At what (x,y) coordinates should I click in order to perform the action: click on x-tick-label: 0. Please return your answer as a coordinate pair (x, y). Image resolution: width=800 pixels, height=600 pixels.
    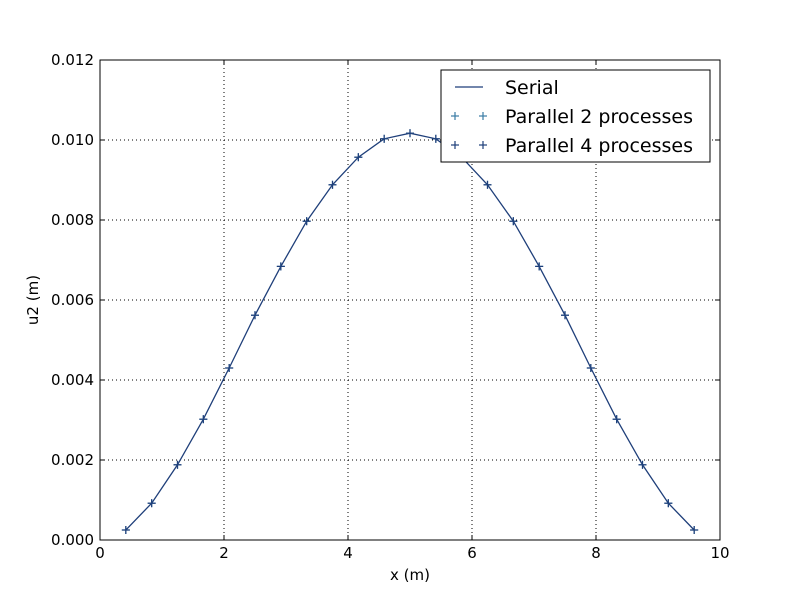
    Looking at the image, I should click on (100, 553).